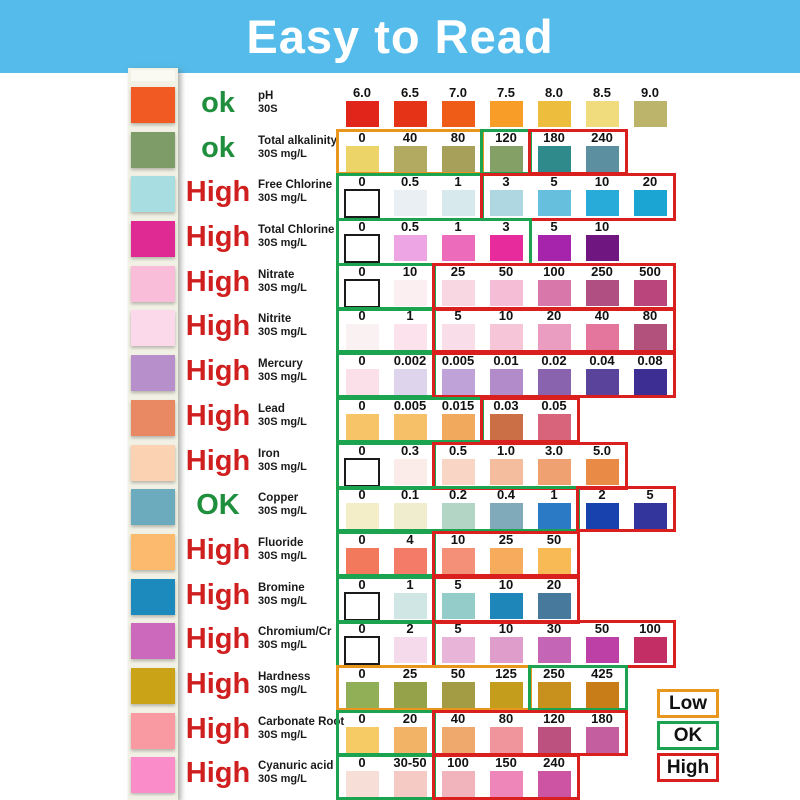  Describe the element at coordinates (602, 508) in the screenshot. I see `value-cell: 2` at that location.